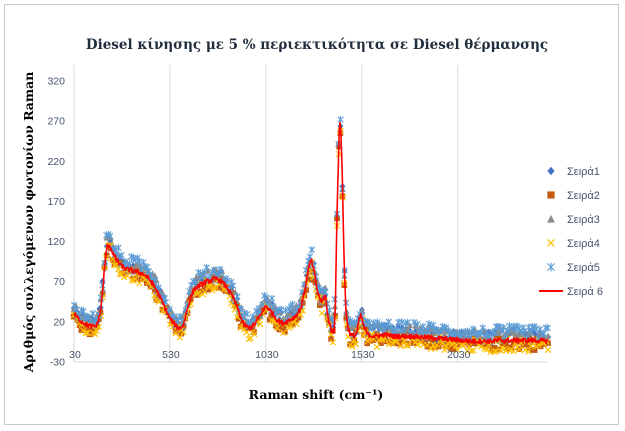 The height and width of the screenshot is (431, 625). I want to click on legend-label: Σειρά1, so click(583, 172).